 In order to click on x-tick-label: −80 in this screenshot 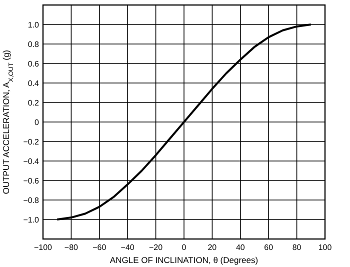, I will do `click(71, 247)`.